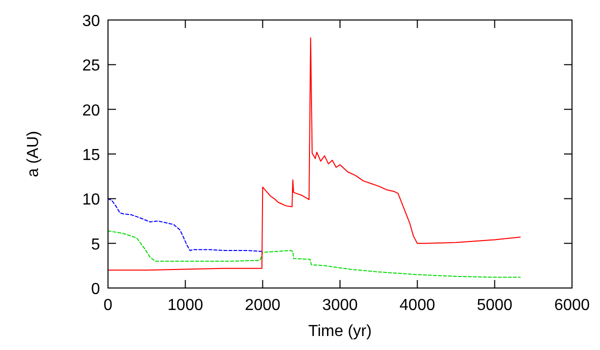 The width and height of the screenshot is (600, 350). What do you see at coordinates (108, 305) in the screenshot?
I see `x-tick-label: 0` at bounding box center [108, 305].